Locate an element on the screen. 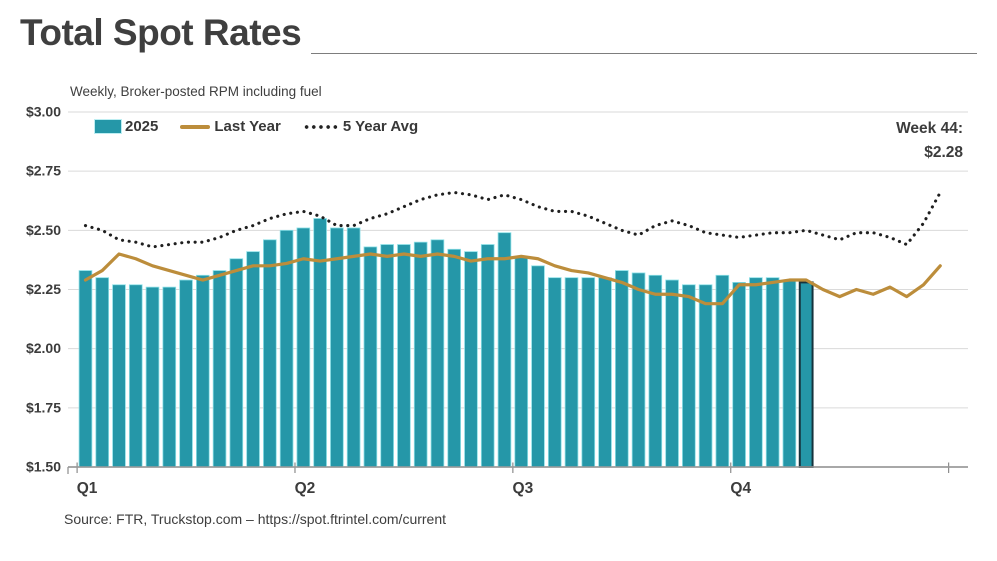  y-tick-label: $1.50 is located at coordinates (43, 467).